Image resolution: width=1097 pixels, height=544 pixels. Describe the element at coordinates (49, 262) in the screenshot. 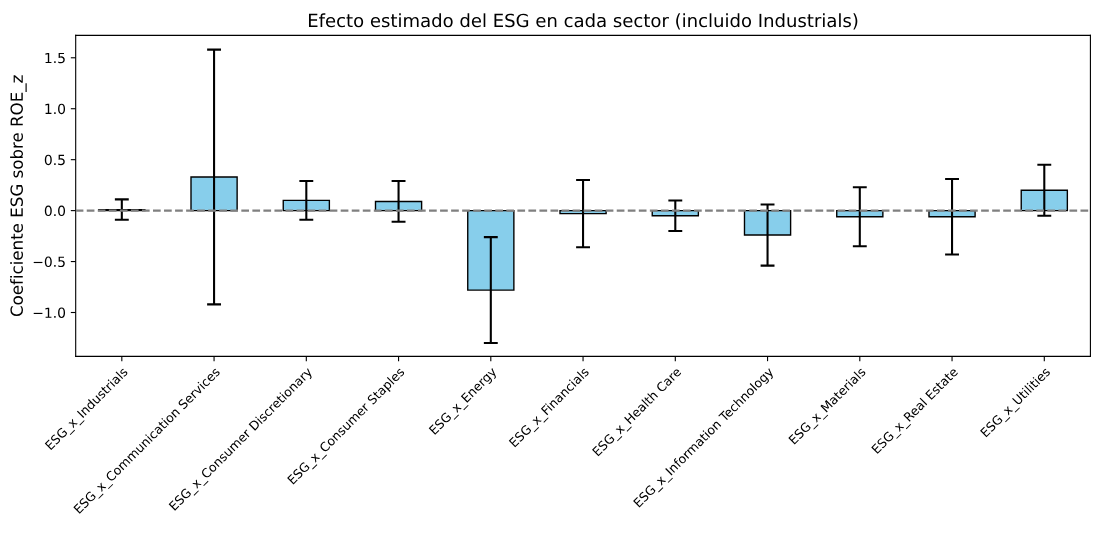

I see `y-tick-label: −0.5` at that location.